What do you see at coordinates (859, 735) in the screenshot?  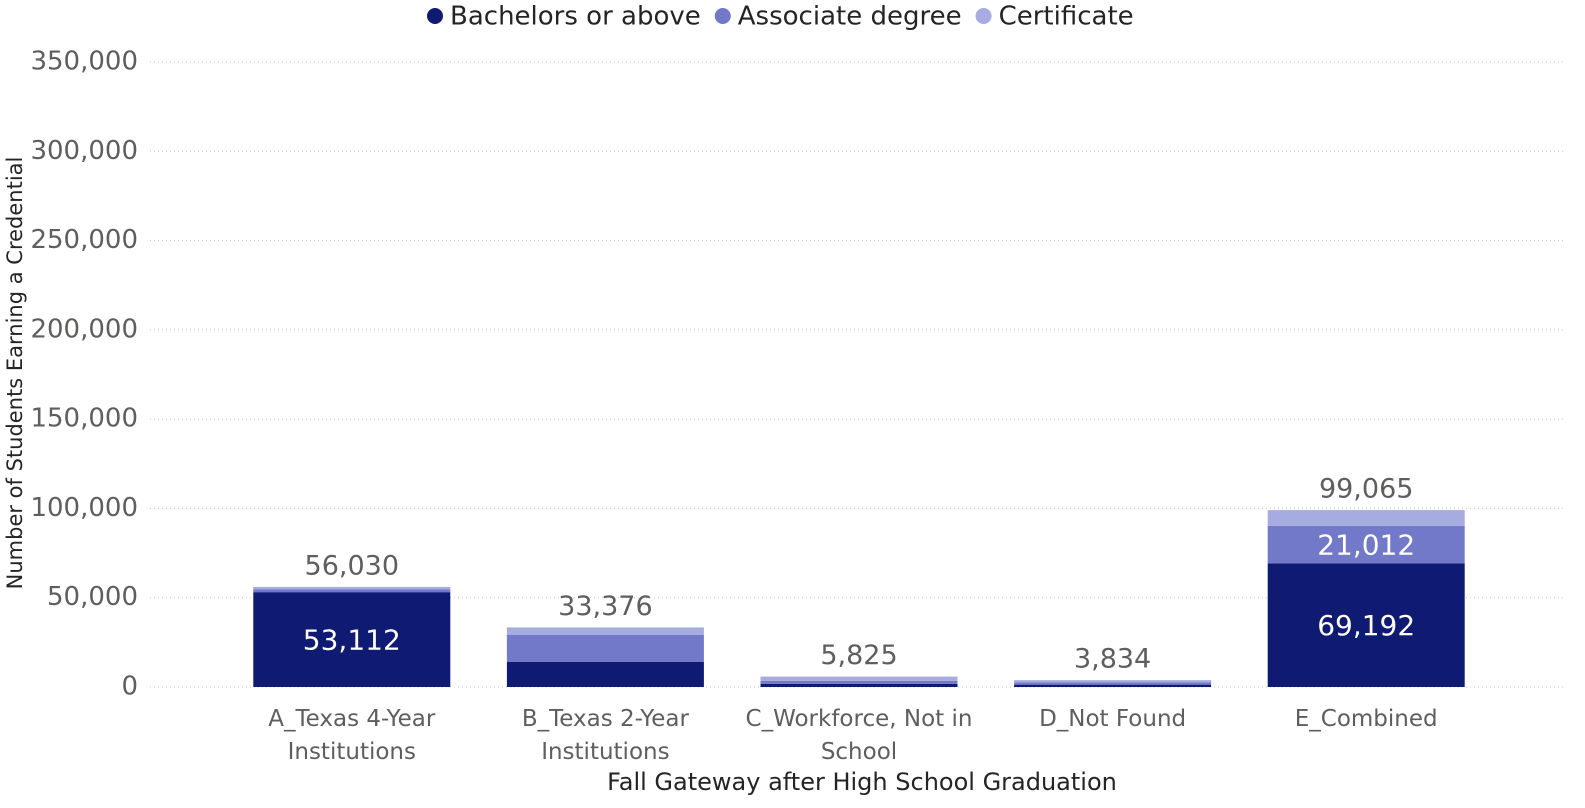 I see `x-tick-label: C_Workforce, Not in School` at bounding box center [859, 735].